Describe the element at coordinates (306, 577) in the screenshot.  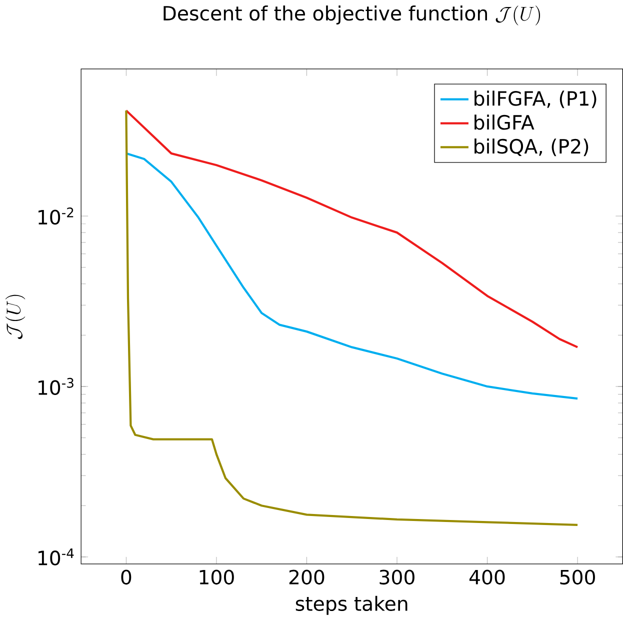
I see `x-tick-label: 200` at that location.